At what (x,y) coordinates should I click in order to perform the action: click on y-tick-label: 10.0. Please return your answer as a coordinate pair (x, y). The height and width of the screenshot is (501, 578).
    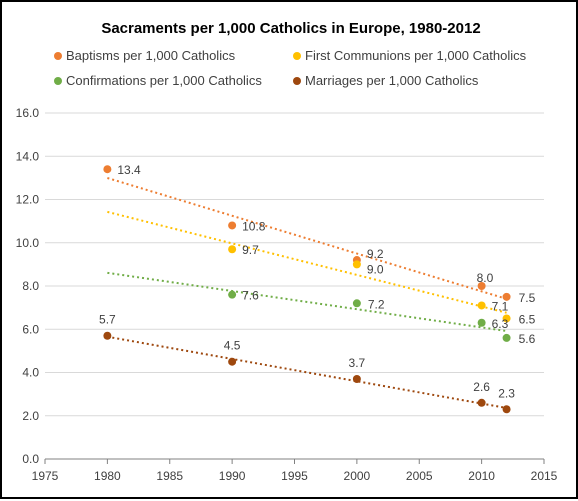
    Looking at the image, I should click on (28, 243).